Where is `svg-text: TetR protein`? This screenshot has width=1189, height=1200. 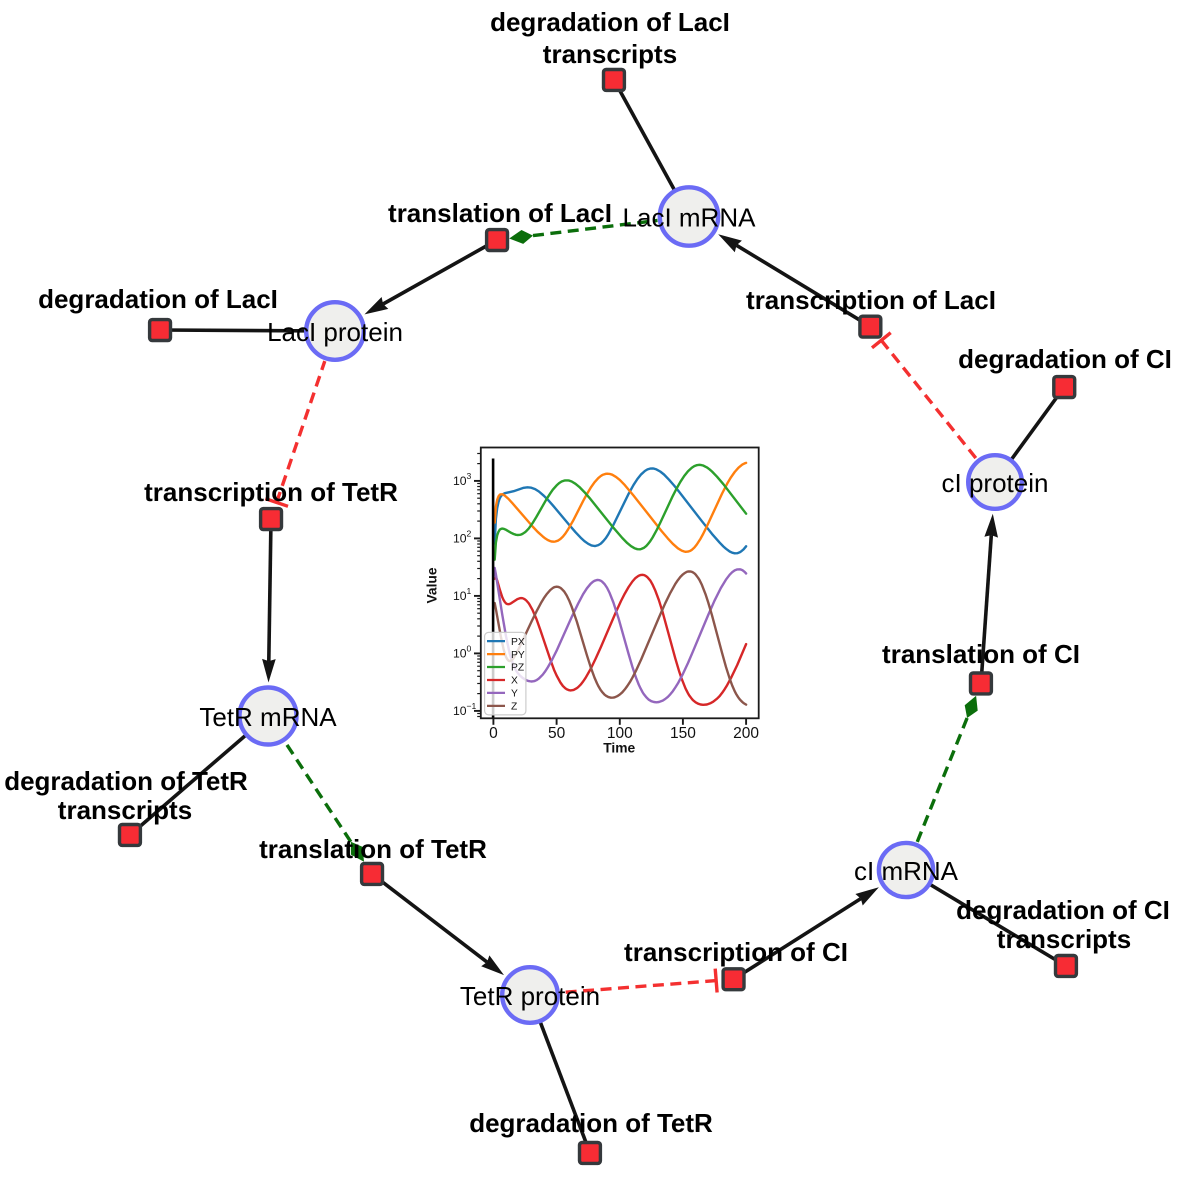
svg-text: TetR protein is located at coordinates (530, 996).